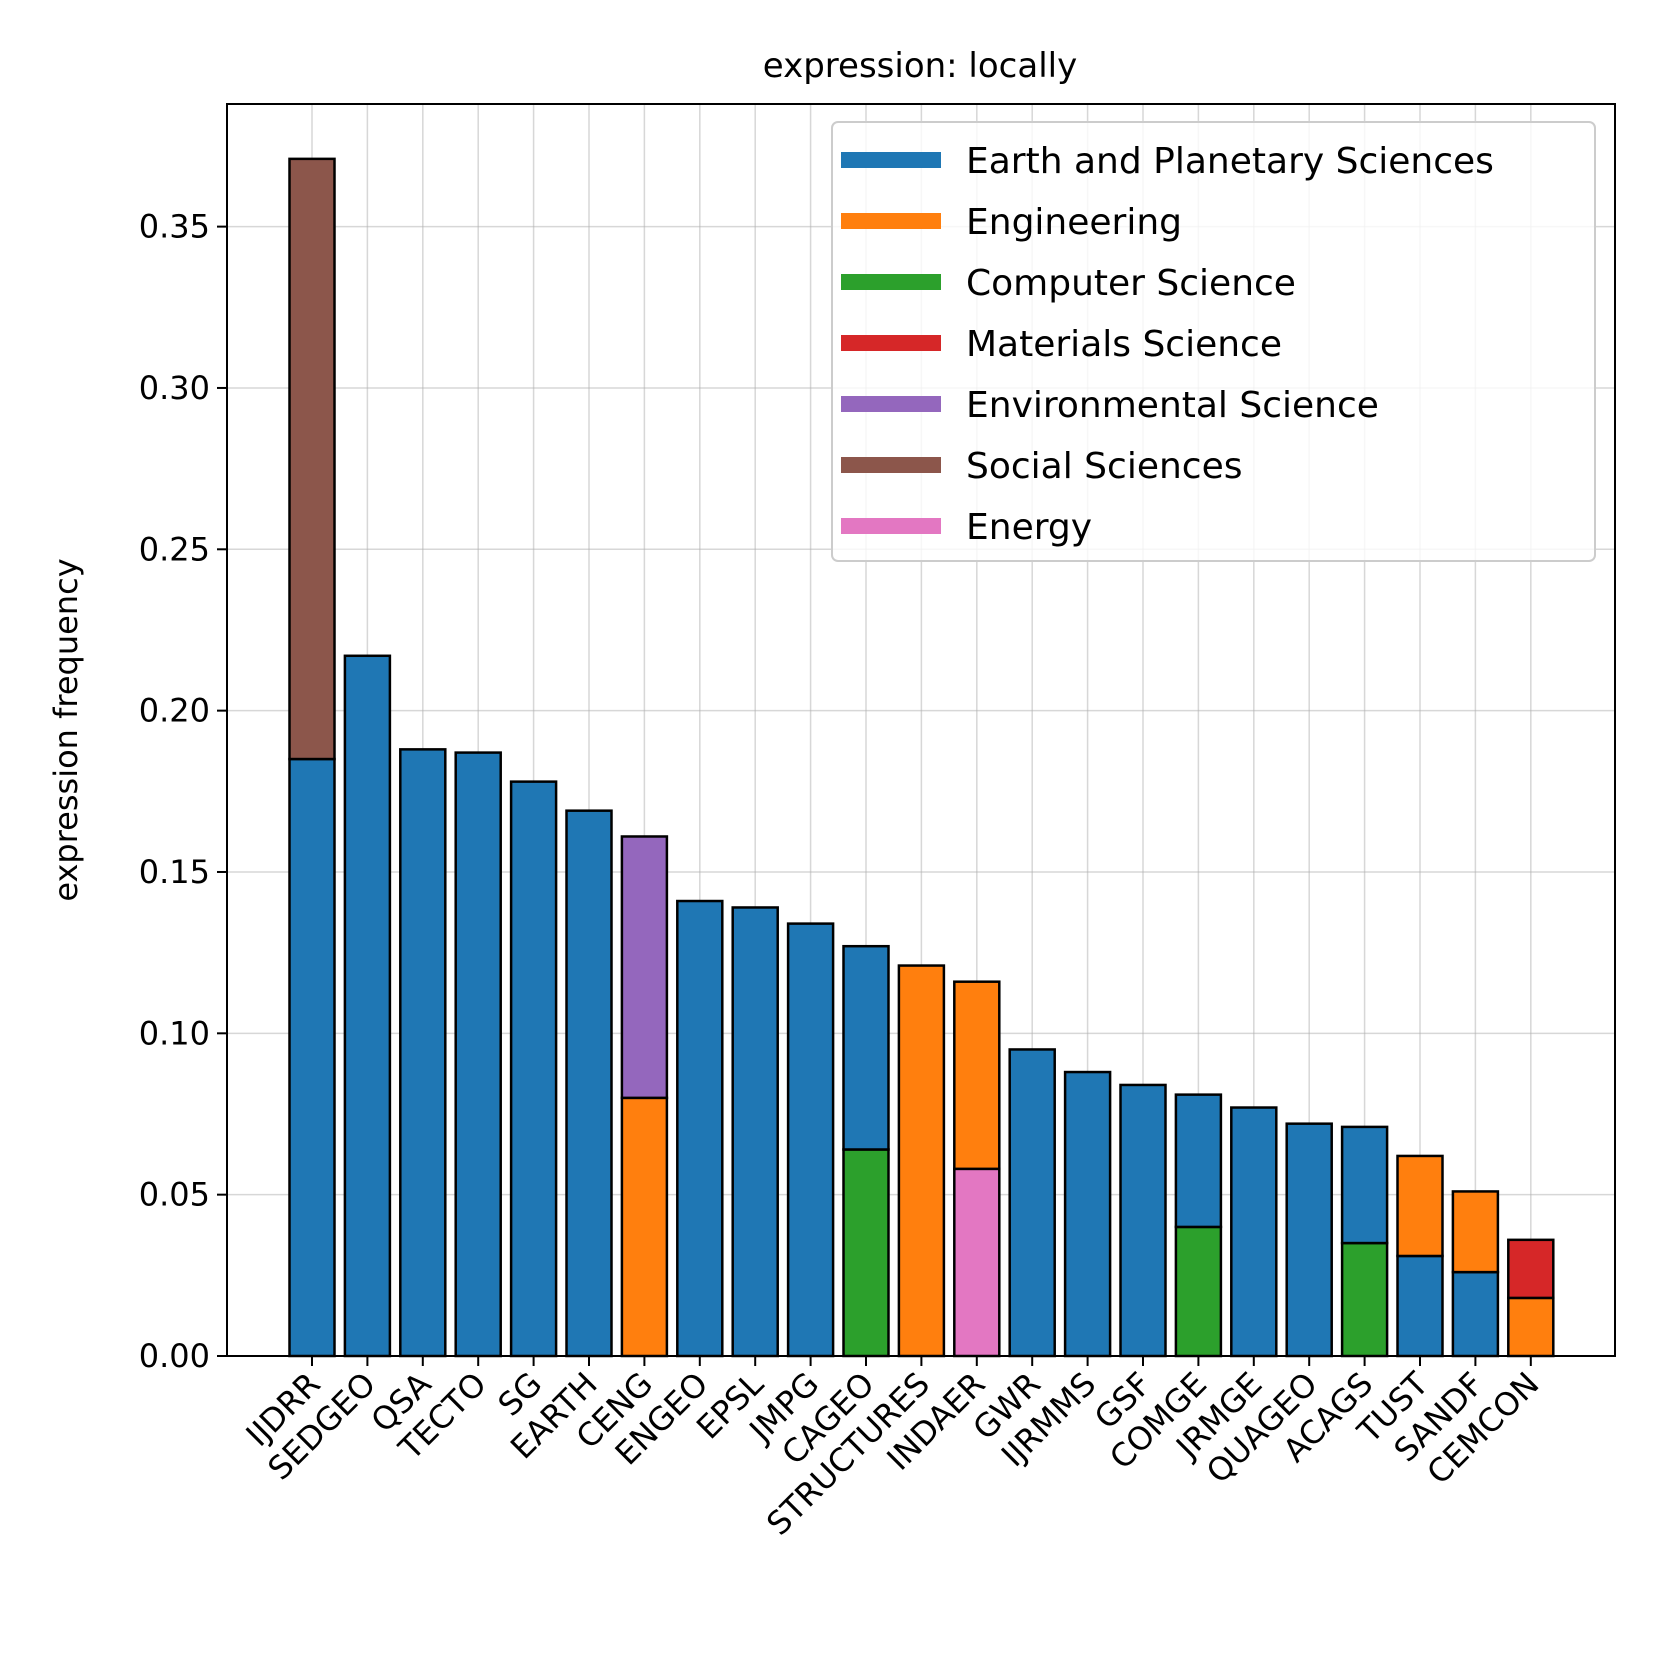 The width and height of the screenshot is (1653, 1653). What do you see at coordinates (1364, 1185) in the screenshot?
I see `bar-acags-earth-and-planetary-sciences` at bounding box center [1364, 1185].